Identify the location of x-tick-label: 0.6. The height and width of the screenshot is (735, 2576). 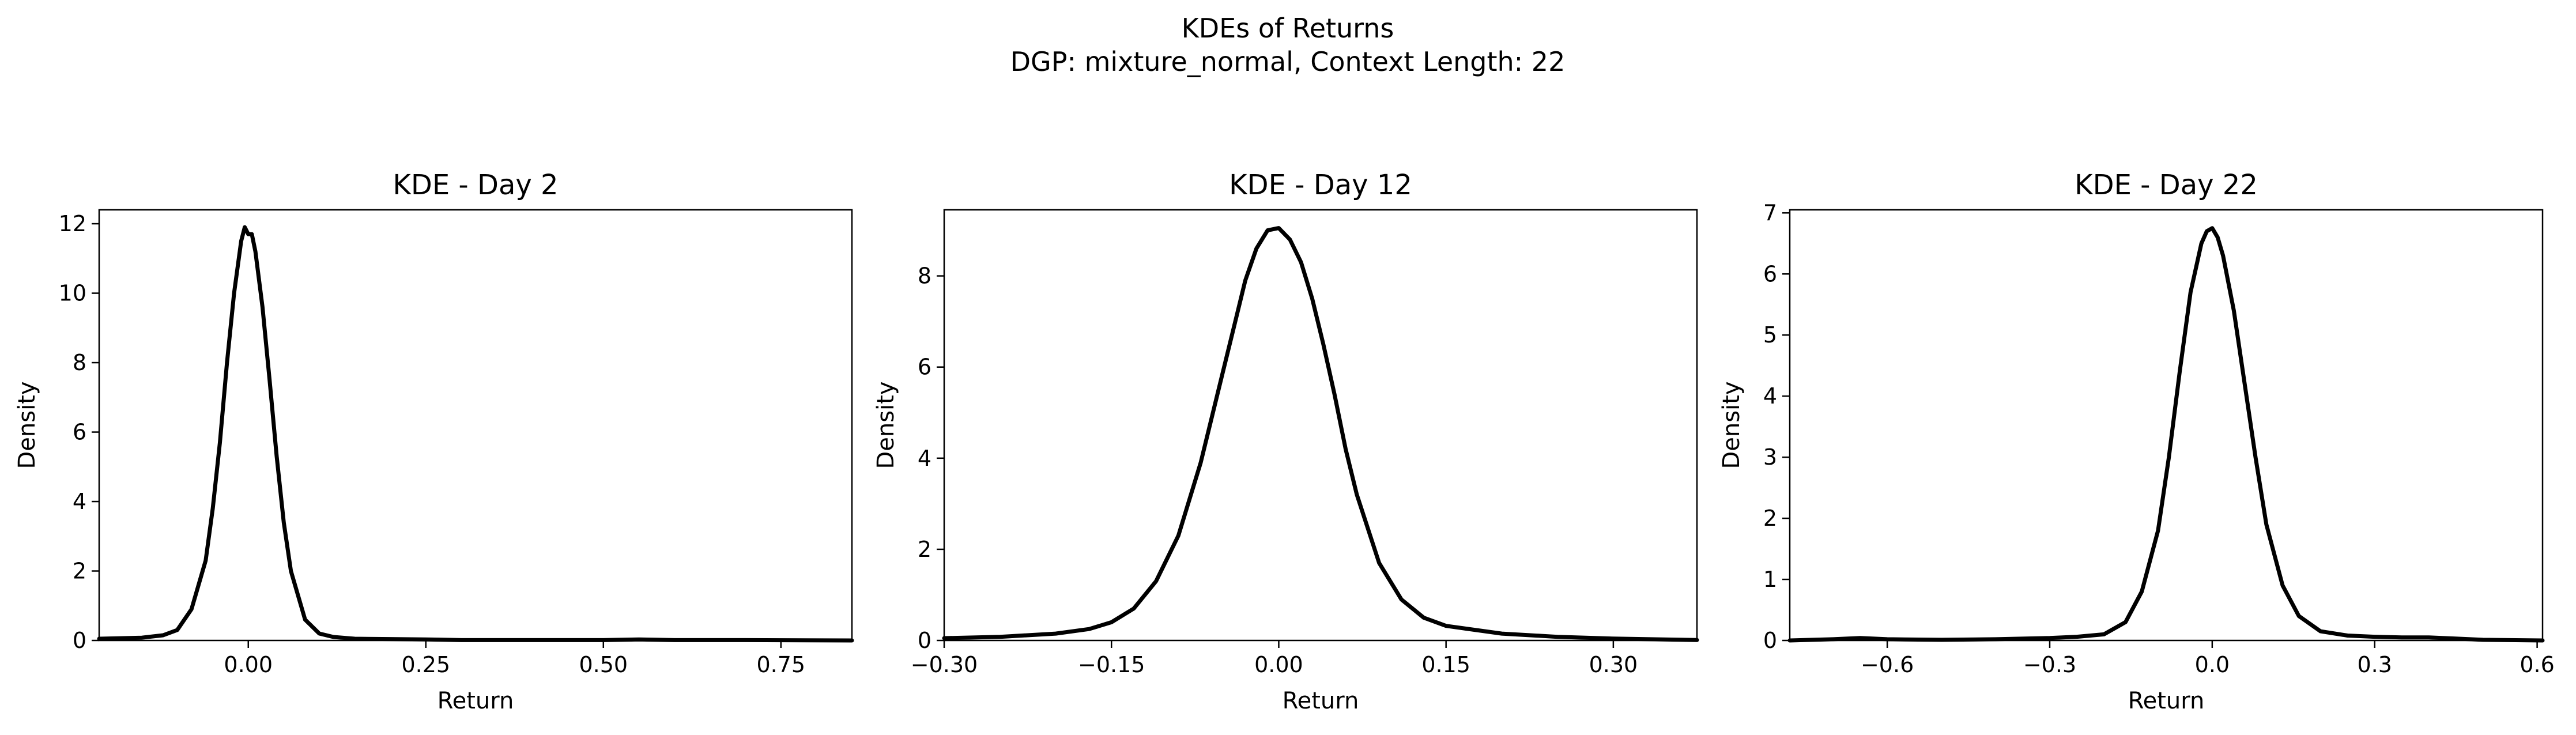
(2537, 664).